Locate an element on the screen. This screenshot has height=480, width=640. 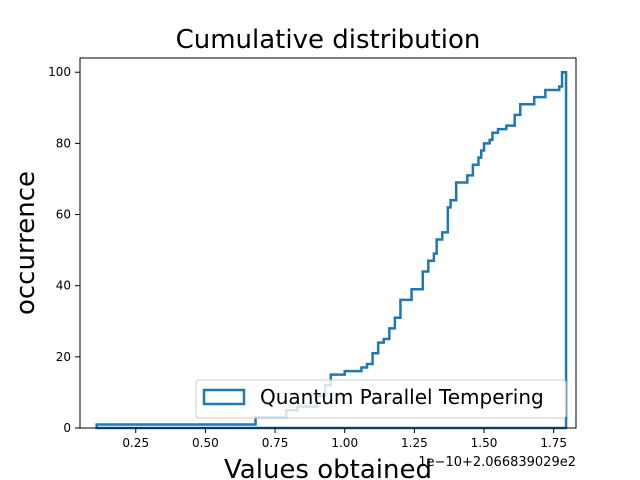
legend-box is located at coordinates (381, 399).